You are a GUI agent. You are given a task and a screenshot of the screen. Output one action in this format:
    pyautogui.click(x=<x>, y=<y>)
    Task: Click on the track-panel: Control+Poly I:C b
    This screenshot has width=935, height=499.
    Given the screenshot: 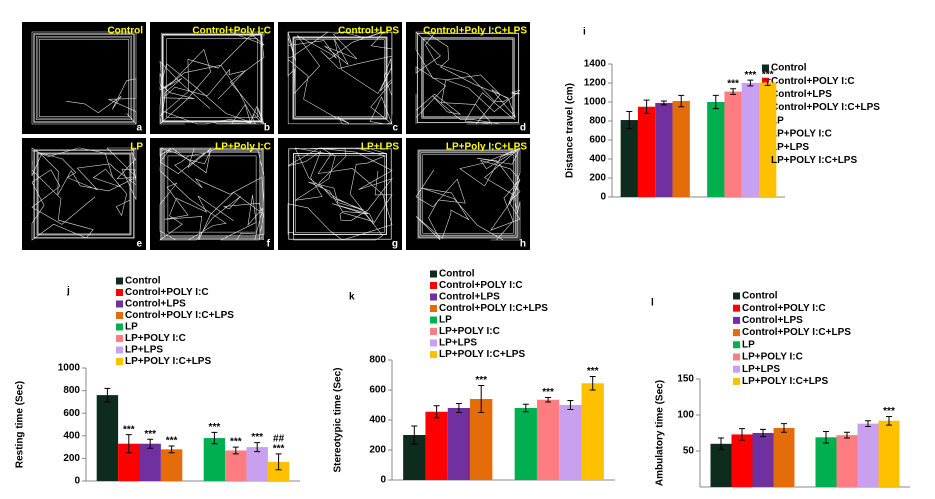 What is the action you would take?
    pyautogui.click(x=212, y=78)
    